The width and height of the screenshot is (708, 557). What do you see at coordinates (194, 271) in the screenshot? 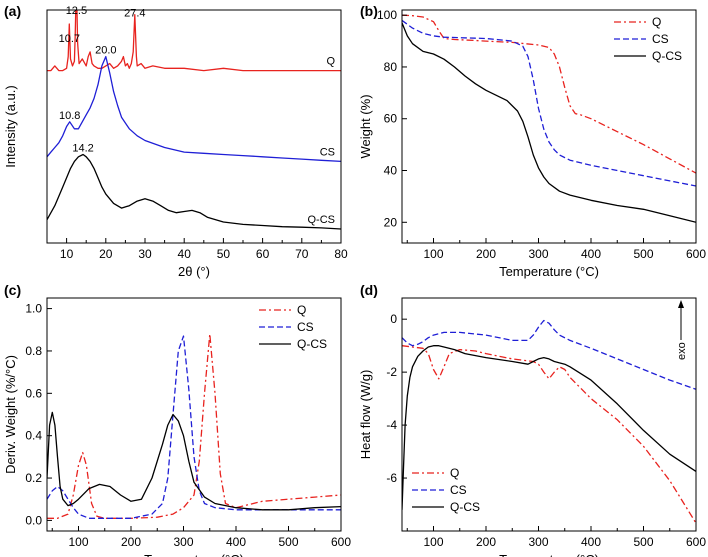
I see `x-axis-label: 2θ (°)` at bounding box center [194, 271].